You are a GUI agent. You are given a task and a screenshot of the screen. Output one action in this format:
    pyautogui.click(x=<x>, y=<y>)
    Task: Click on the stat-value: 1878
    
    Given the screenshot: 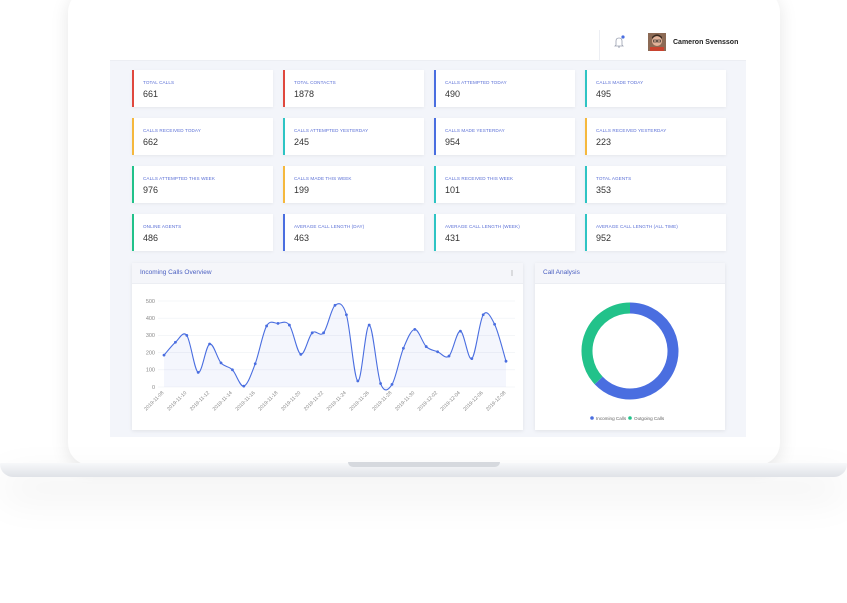 What is the action you would take?
    pyautogui.click(x=304, y=94)
    